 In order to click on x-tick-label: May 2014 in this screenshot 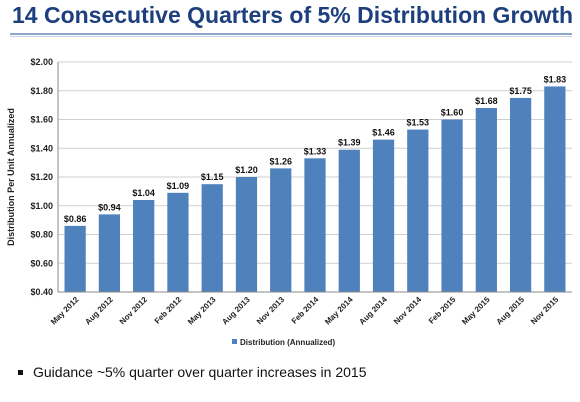, I will do `click(339, 311)`.